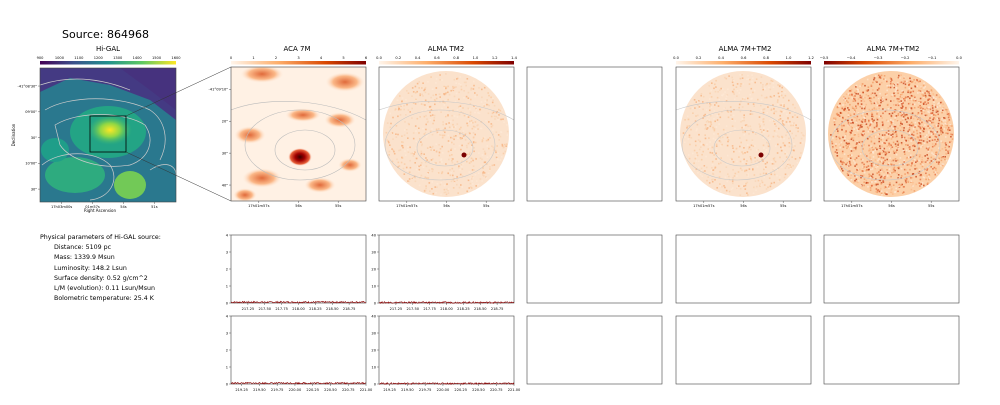 This screenshot has width=1000, height=405. Describe the element at coordinates (743, 350) in the screenshot. I see `empty-panel-r2-c4` at that location.